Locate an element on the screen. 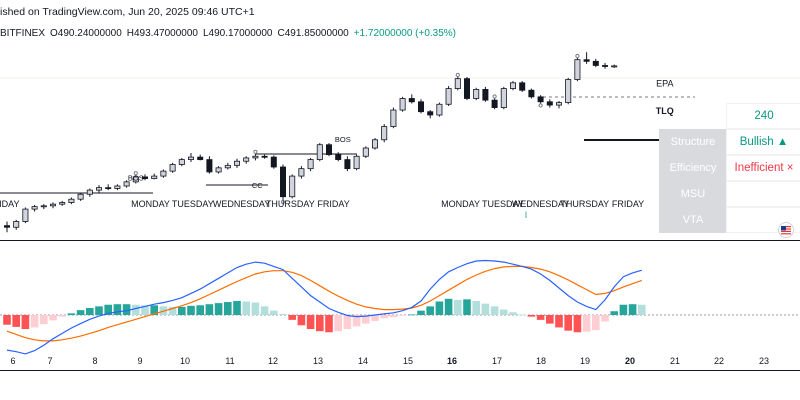  msu-status is located at coordinates (763, 194).